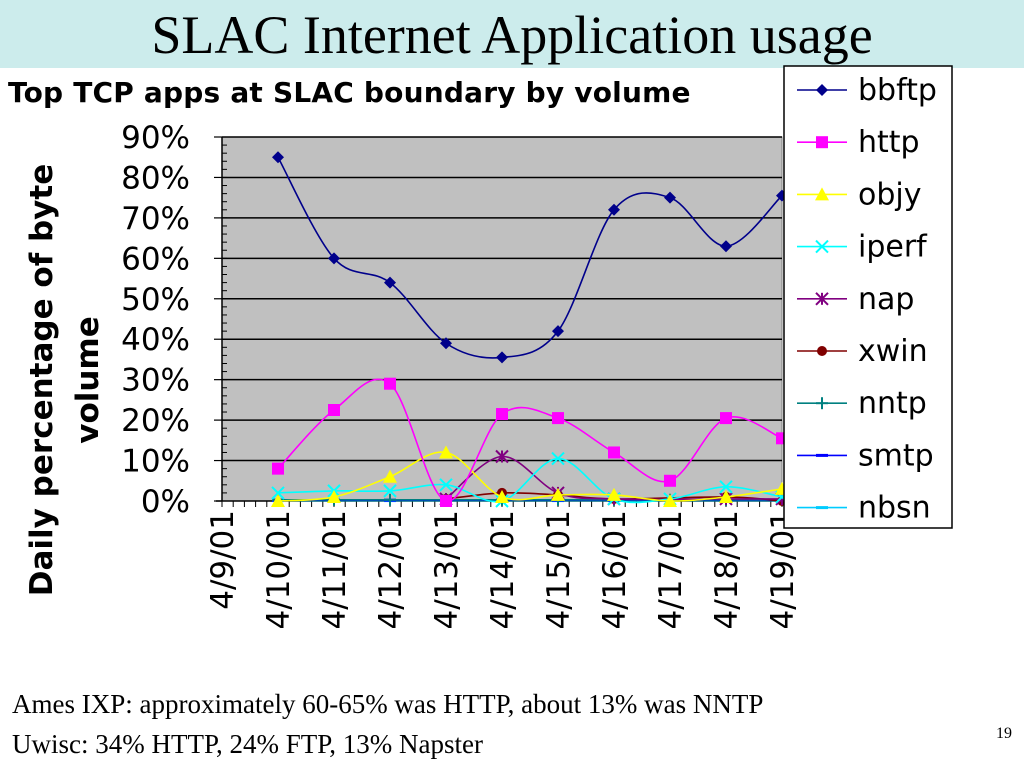  I want to click on legend-item-nbsn: nbsn, so click(864, 508).